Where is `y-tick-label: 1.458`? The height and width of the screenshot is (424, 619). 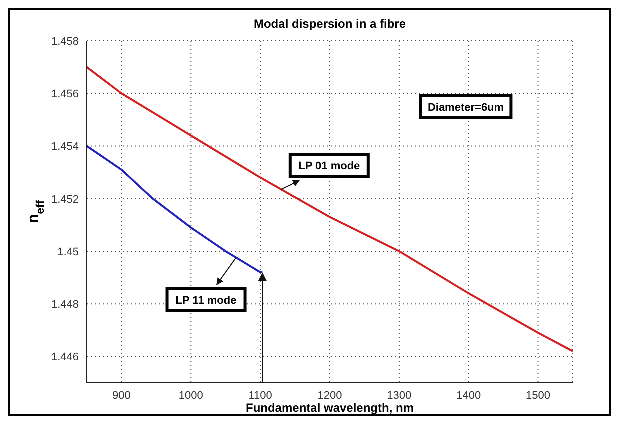
y-tick-label: 1.458 is located at coordinates (65, 42).